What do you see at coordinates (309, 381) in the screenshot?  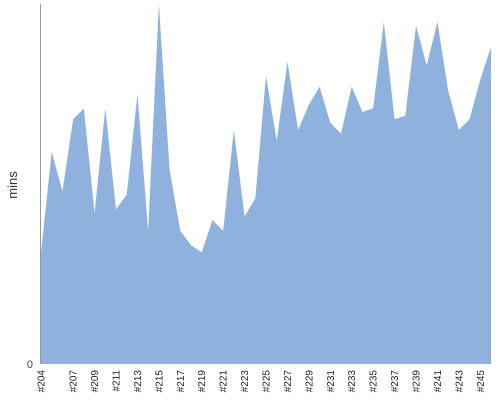 I see `x-tick-label: #229` at bounding box center [309, 381].